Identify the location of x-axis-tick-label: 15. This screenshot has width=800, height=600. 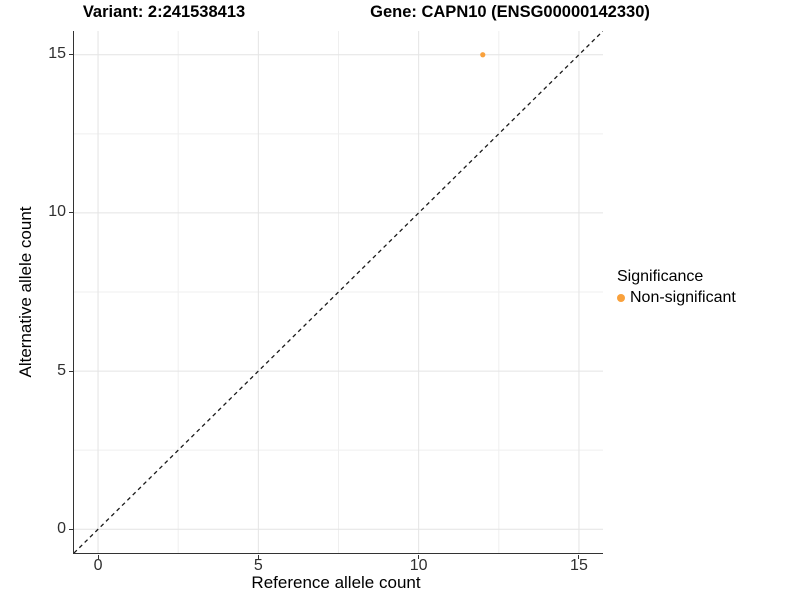
(579, 565).